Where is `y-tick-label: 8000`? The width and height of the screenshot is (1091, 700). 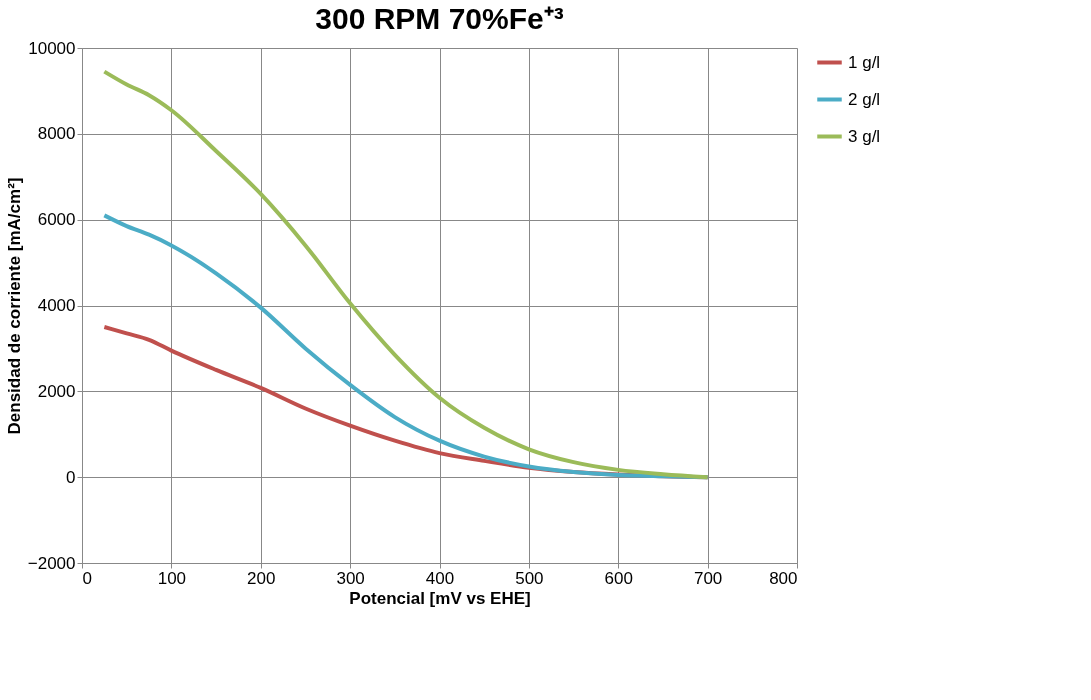
y-tick-label: 8000 is located at coordinates (56, 134).